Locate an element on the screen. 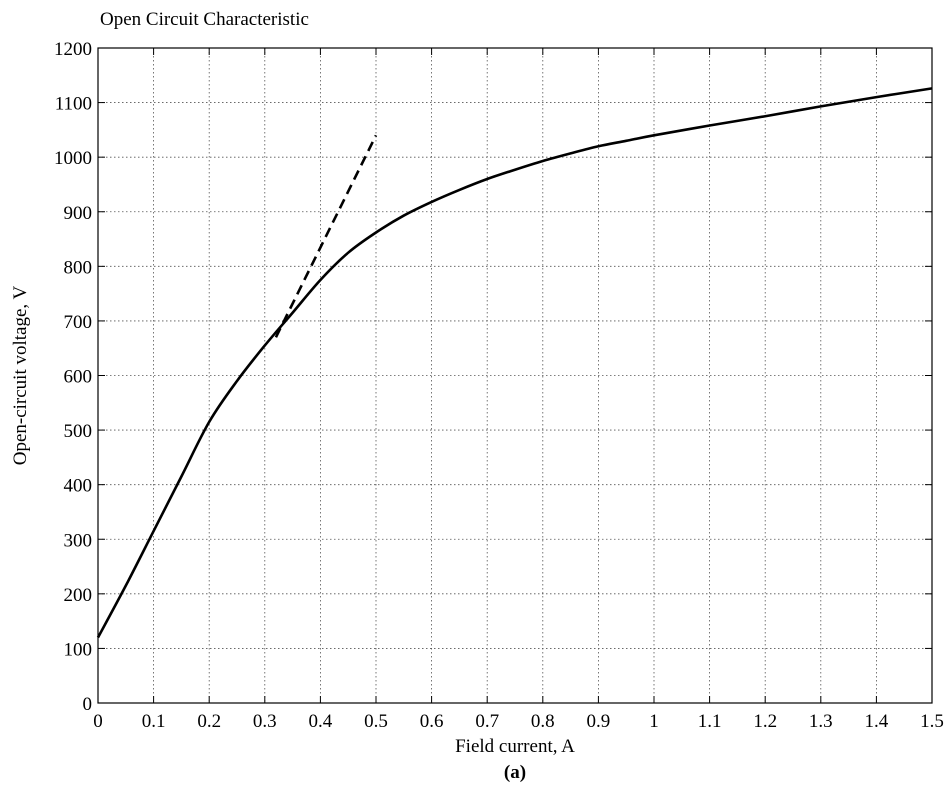 The image size is (951, 793). x-tick-label: 0.7 is located at coordinates (487, 721).